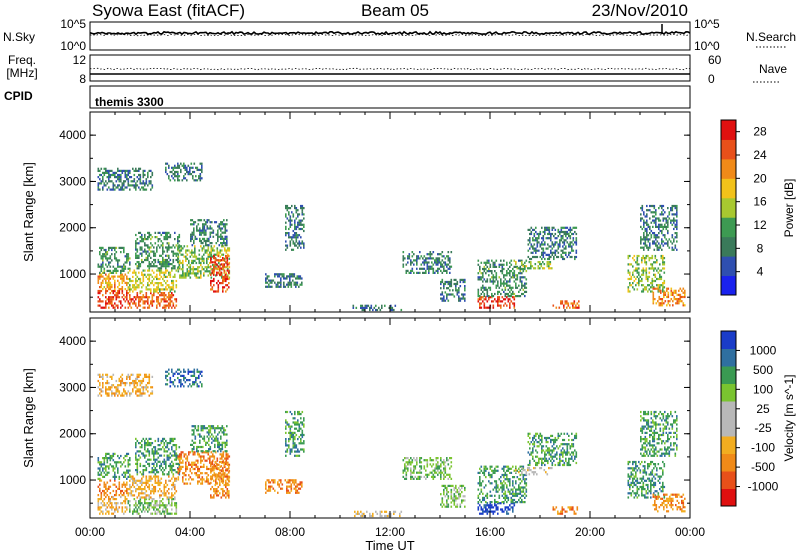  I want to click on power-colorbar-tick-label: 8, so click(760, 248).